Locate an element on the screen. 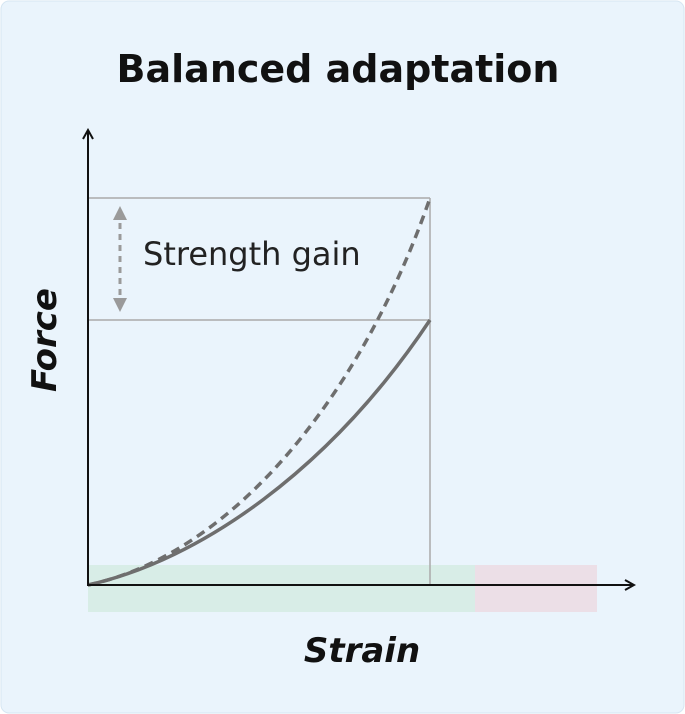 The height and width of the screenshot is (714, 685). title: Balanced adaptation is located at coordinates (338, 69).